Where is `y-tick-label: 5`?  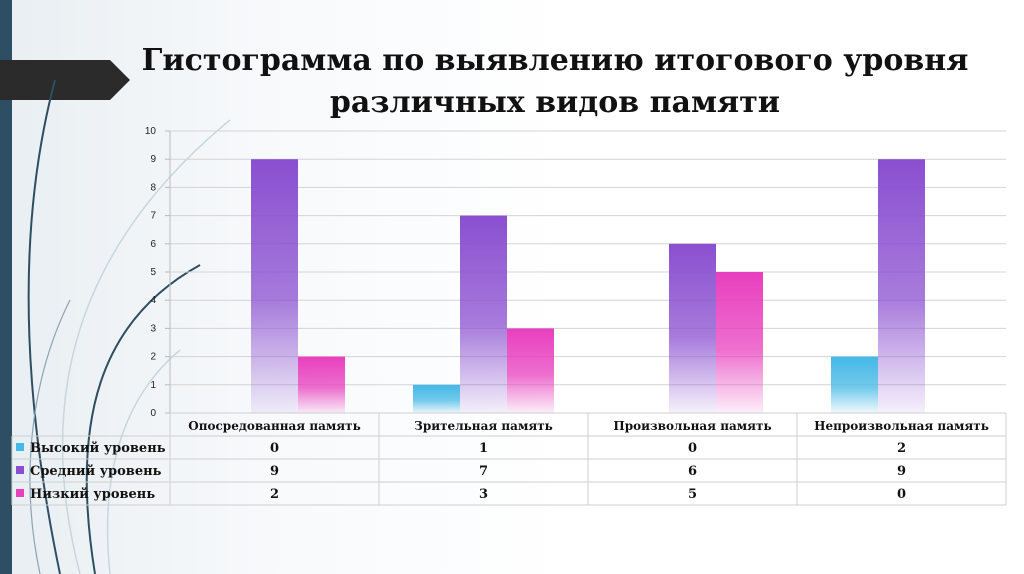 y-tick-label: 5 is located at coordinates (153, 272).